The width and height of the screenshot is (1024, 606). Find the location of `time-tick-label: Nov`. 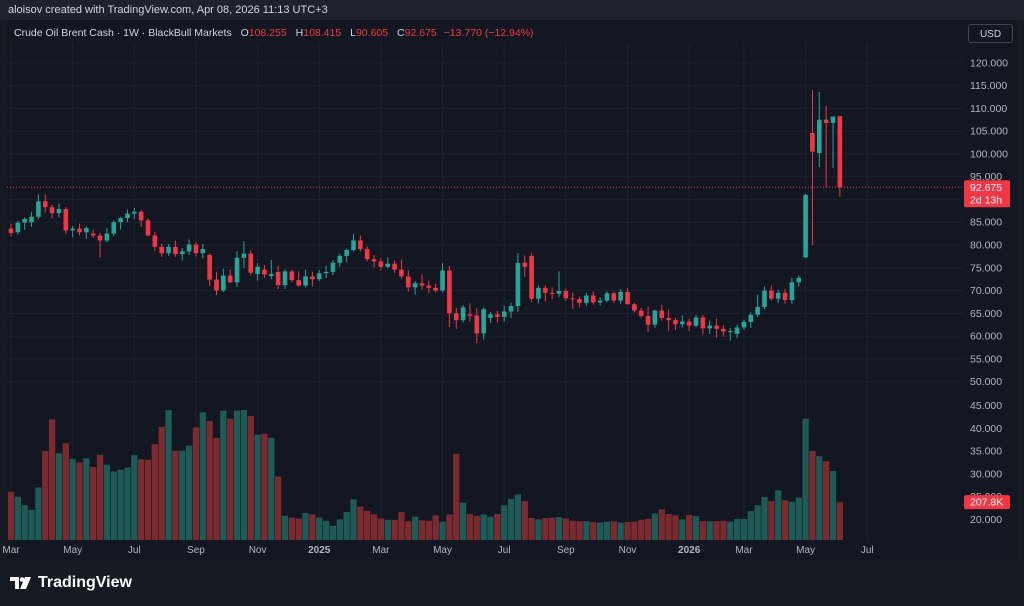

time-tick-label: Nov is located at coordinates (628, 550).